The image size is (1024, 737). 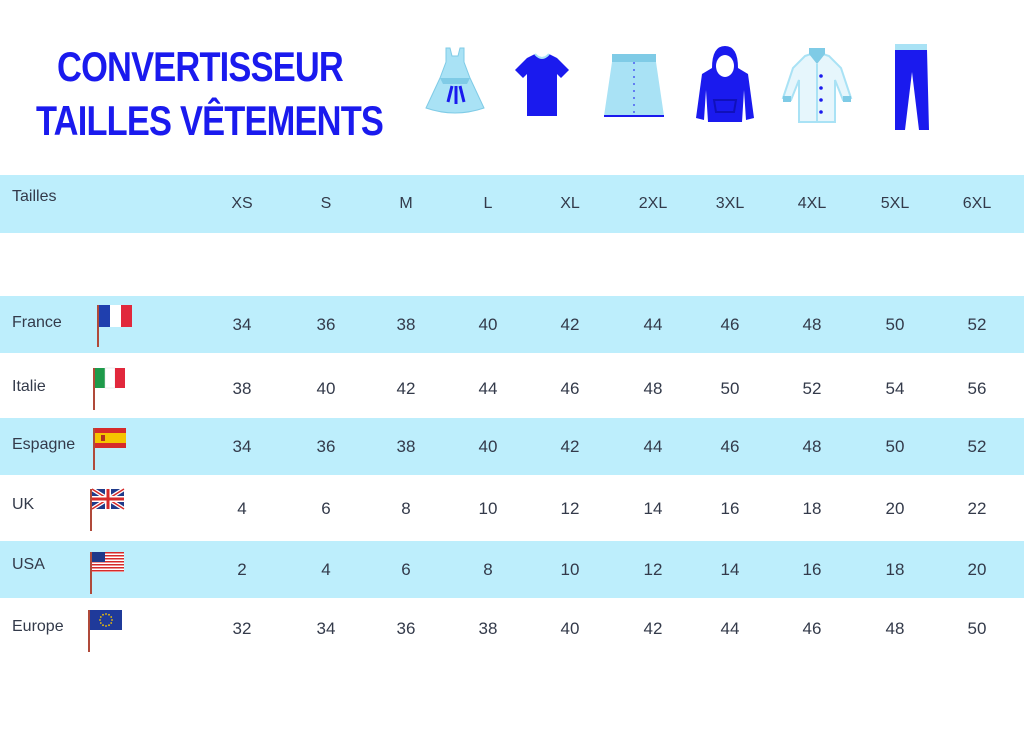 What do you see at coordinates (653, 203) in the screenshot?
I see `size-header-2xl: 2XL` at bounding box center [653, 203].